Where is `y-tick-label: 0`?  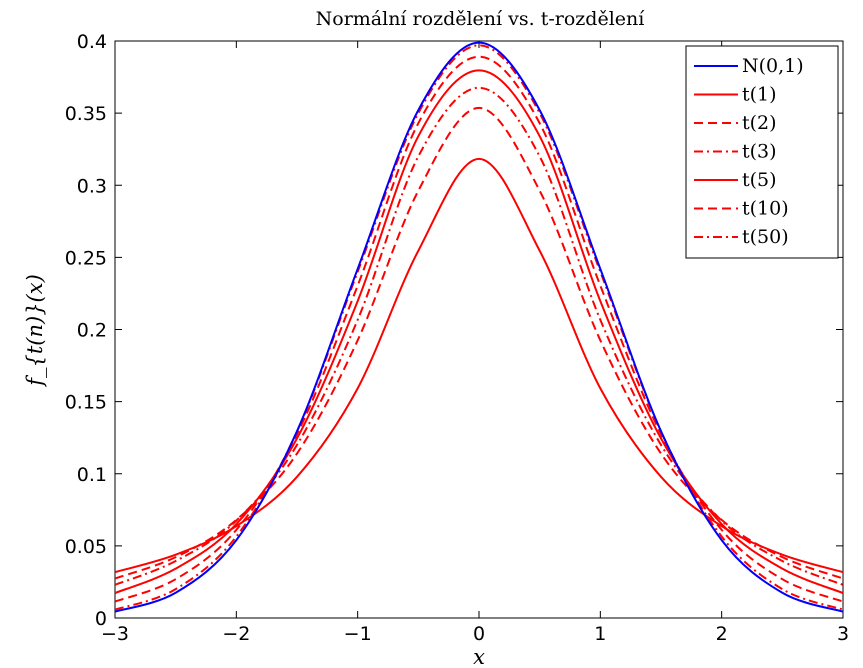
y-tick-label: 0 is located at coordinates (101, 619).